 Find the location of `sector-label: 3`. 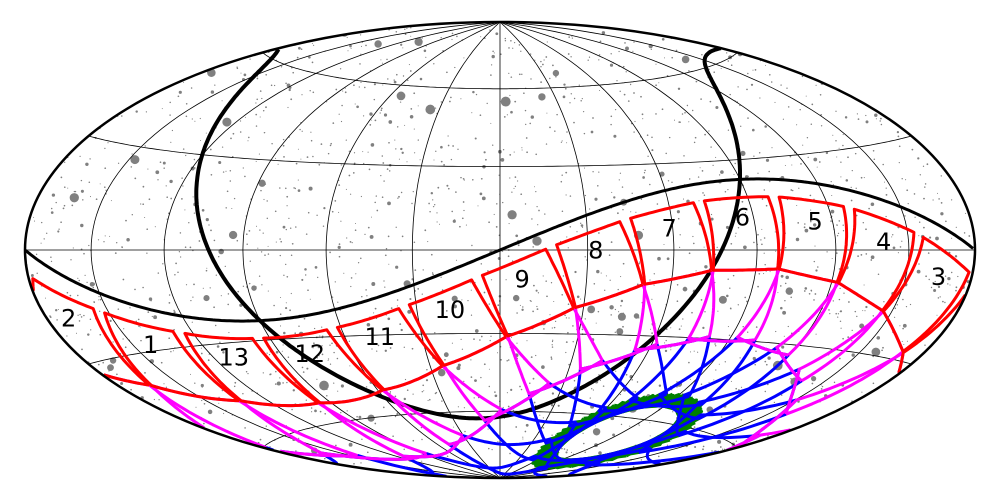

sector-label: 3 is located at coordinates (938, 277).